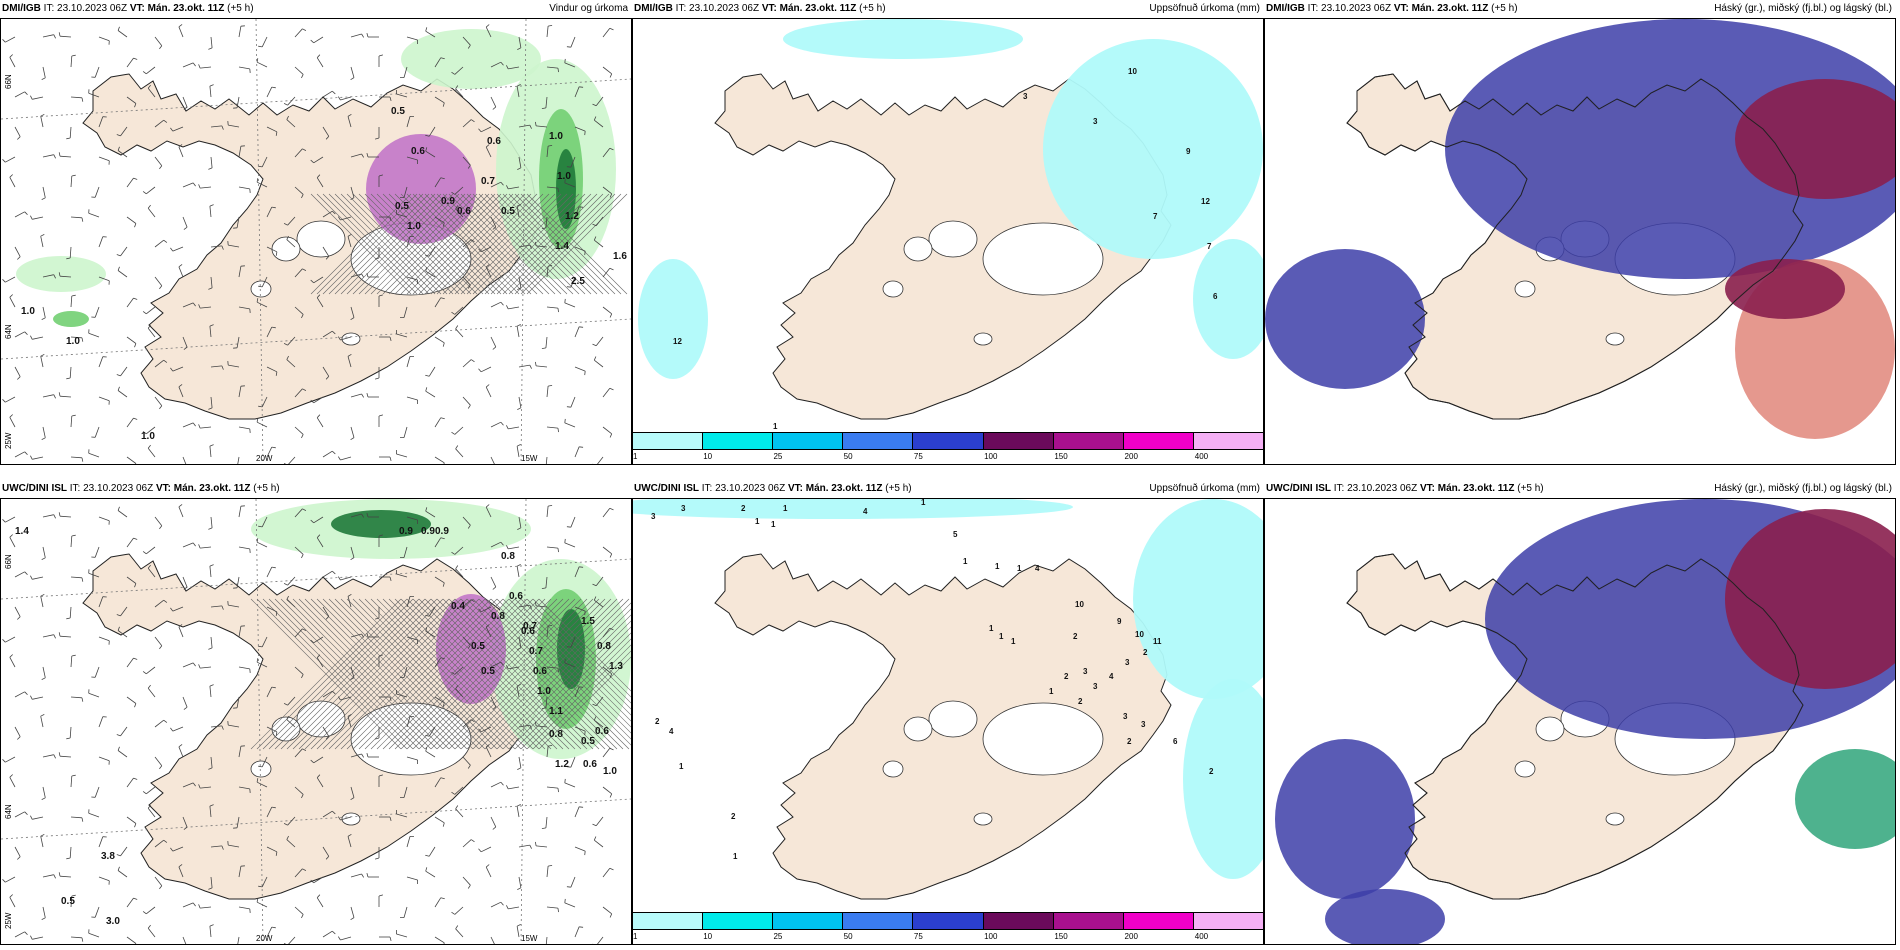 This screenshot has height=950, width=1900. I want to click on accum-value: 3, so click(683, 508).